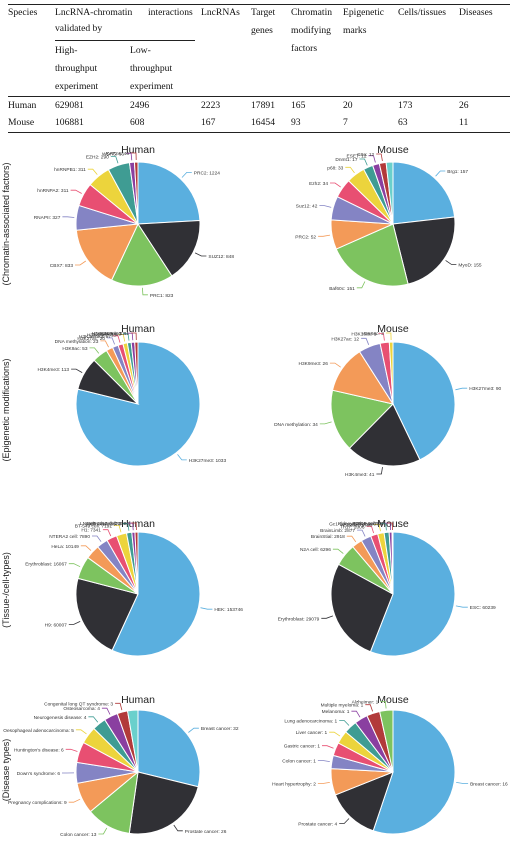 The image size is (520, 864). What do you see at coordinates (324, 235) in the screenshot?
I see `pie-leader-mouse-0-prc2` at bounding box center [324, 235].